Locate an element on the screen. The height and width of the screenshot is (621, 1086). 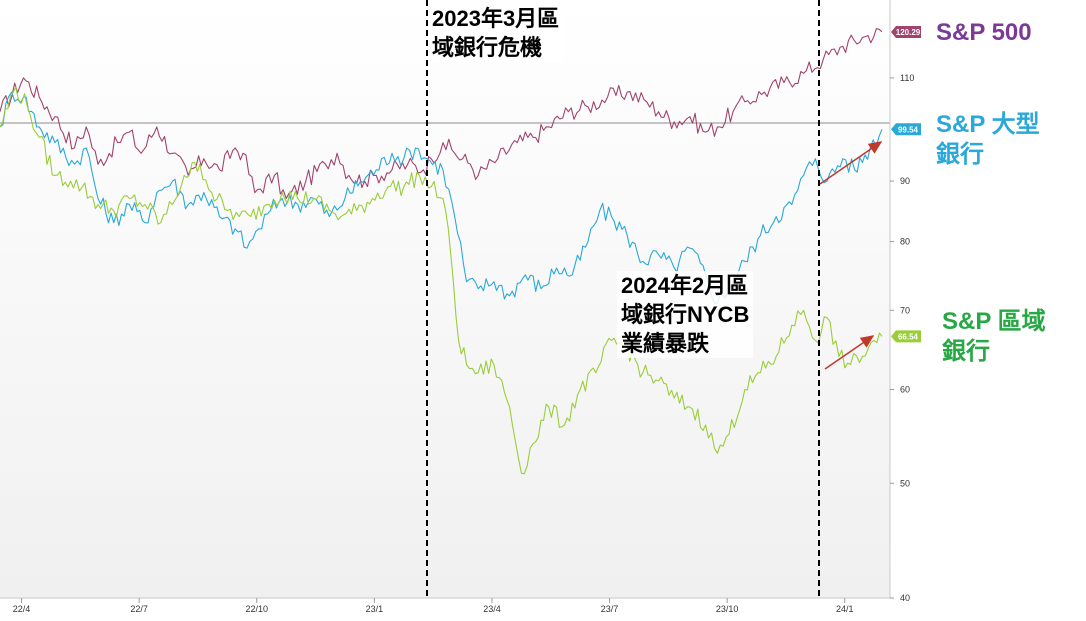
regional-banks-trend-arrow is located at coordinates (849, 352).